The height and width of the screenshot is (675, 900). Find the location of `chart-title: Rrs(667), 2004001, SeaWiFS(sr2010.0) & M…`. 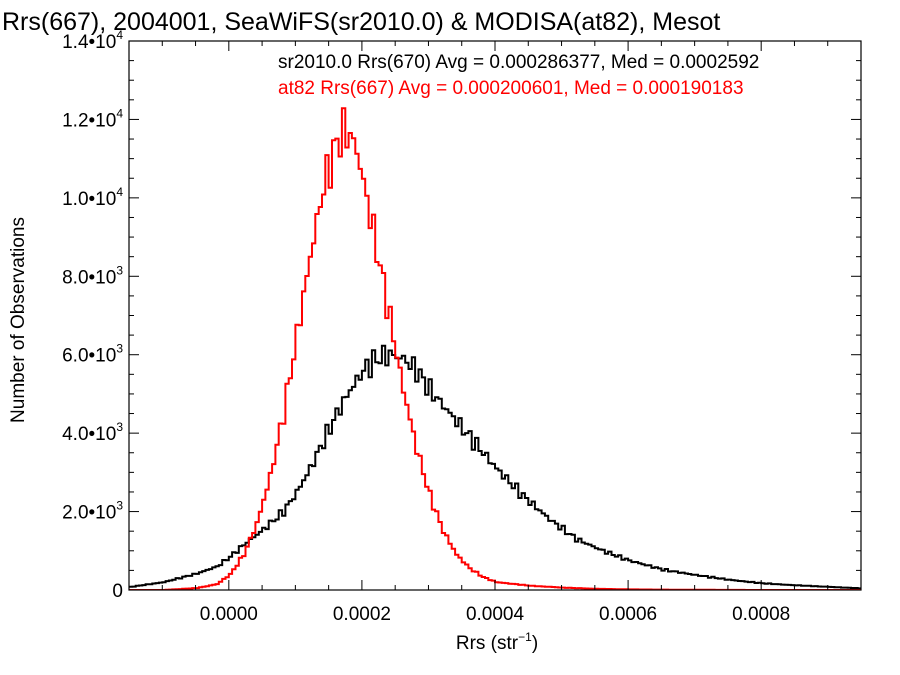

chart-title: Rrs(667), 2004001, SeaWiFS(sr2010.0) & M… is located at coordinates (361, 22).